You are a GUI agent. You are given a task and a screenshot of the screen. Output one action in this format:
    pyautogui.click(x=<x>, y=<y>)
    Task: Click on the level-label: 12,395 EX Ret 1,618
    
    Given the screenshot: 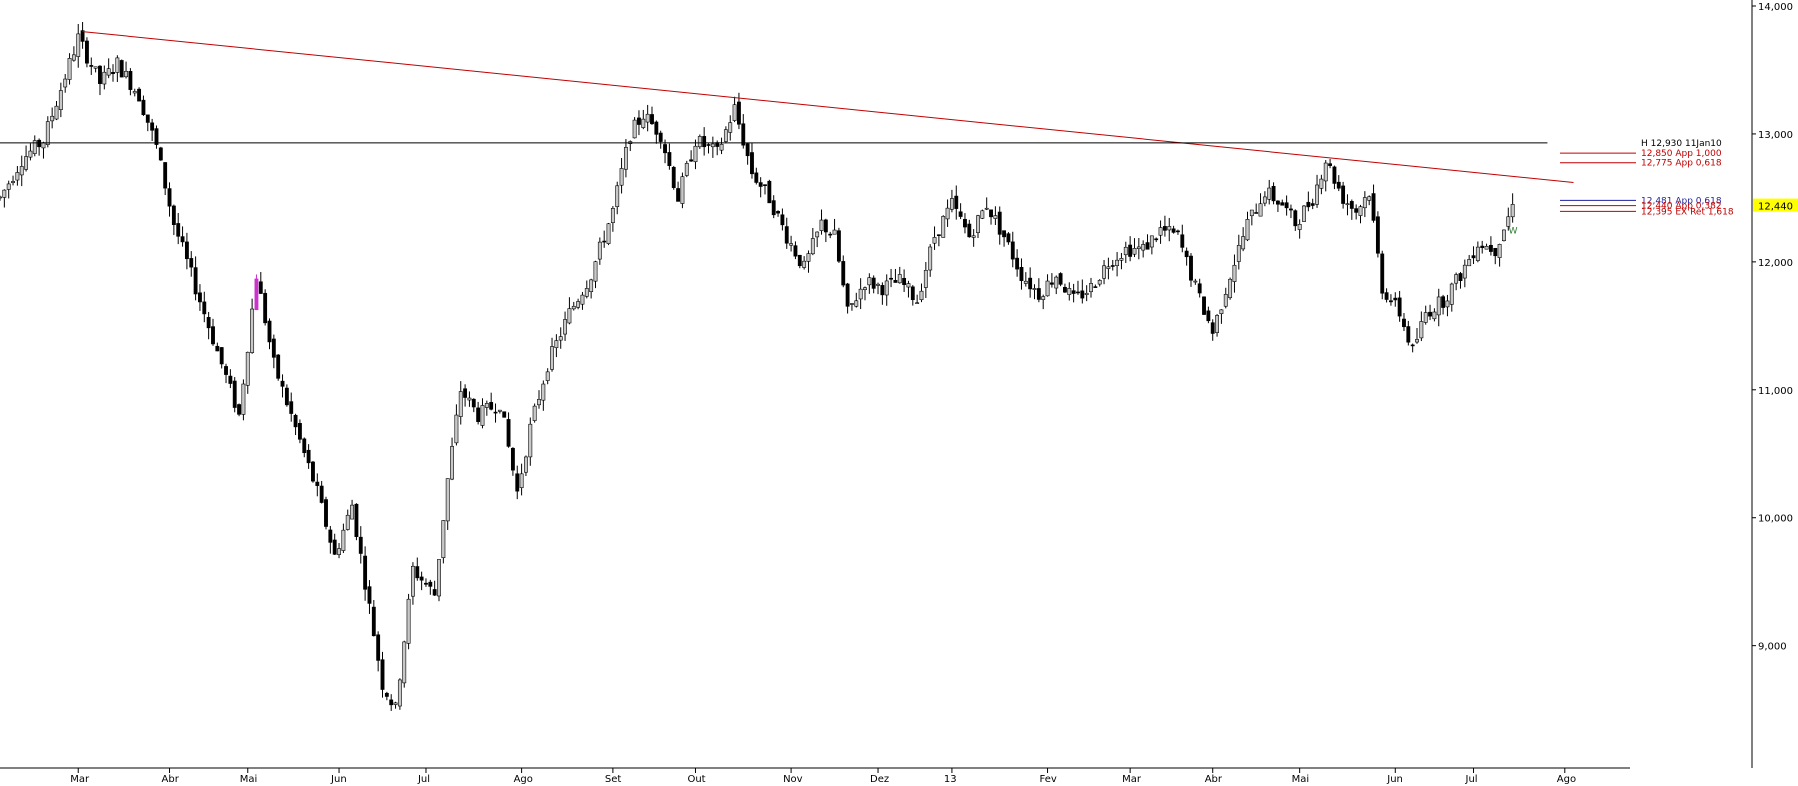 What is the action you would take?
    pyautogui.click(x=1687, y=212)
    